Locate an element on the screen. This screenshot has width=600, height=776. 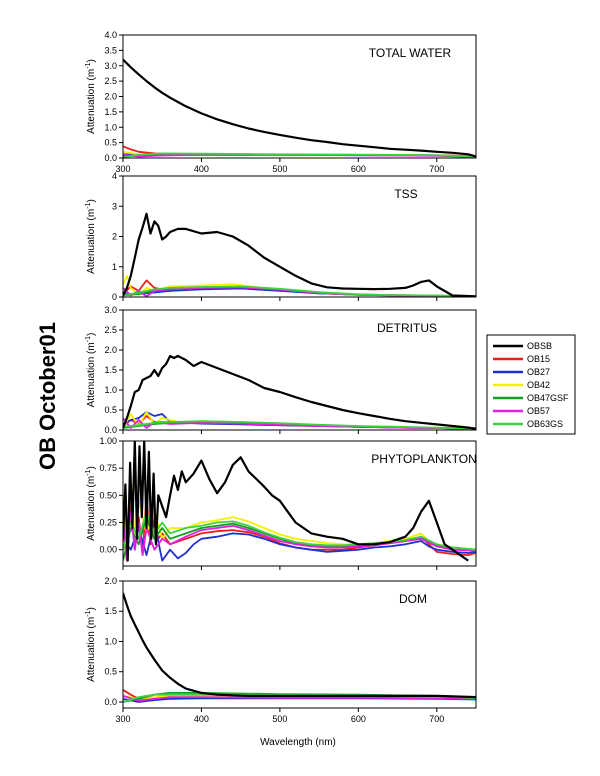
series-group-phytoplankton is located at coordinates (299, 501).